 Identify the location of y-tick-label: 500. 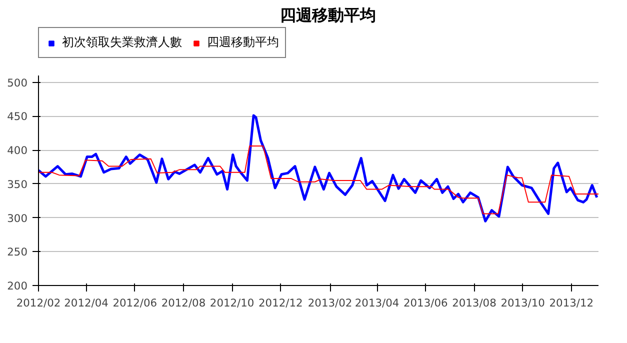
(17, 83).